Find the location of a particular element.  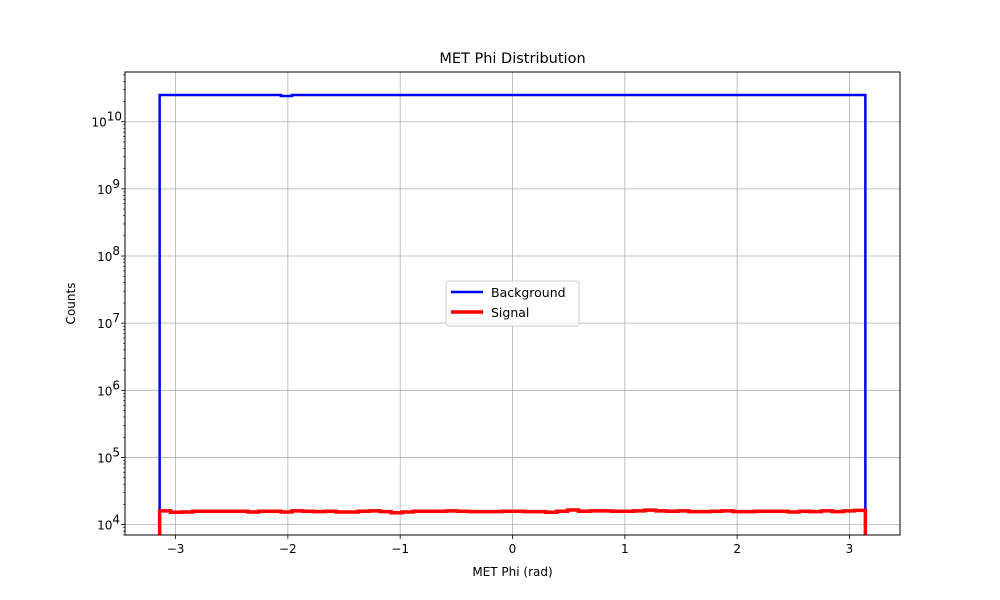

x-tick-label: −1 is located at coordinates (400, 549).